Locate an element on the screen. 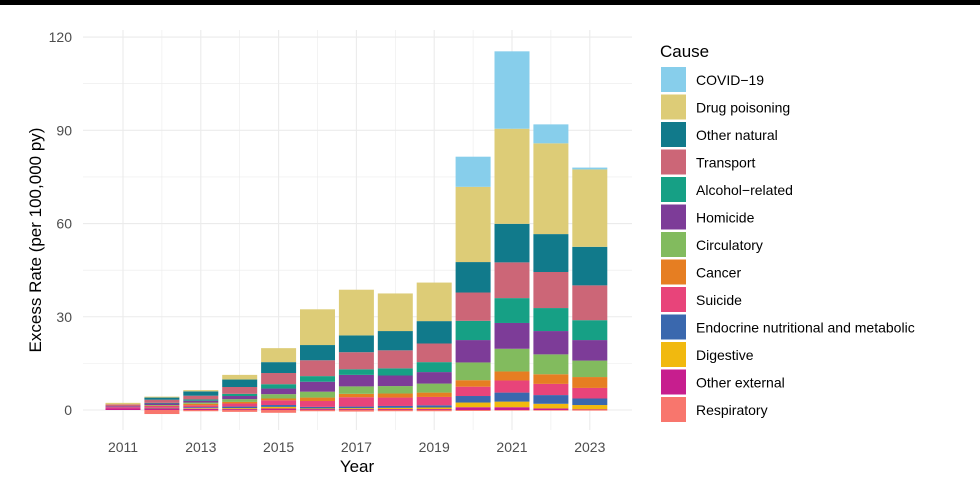  legend-label: Homicide is located at coordinates (725, 218).